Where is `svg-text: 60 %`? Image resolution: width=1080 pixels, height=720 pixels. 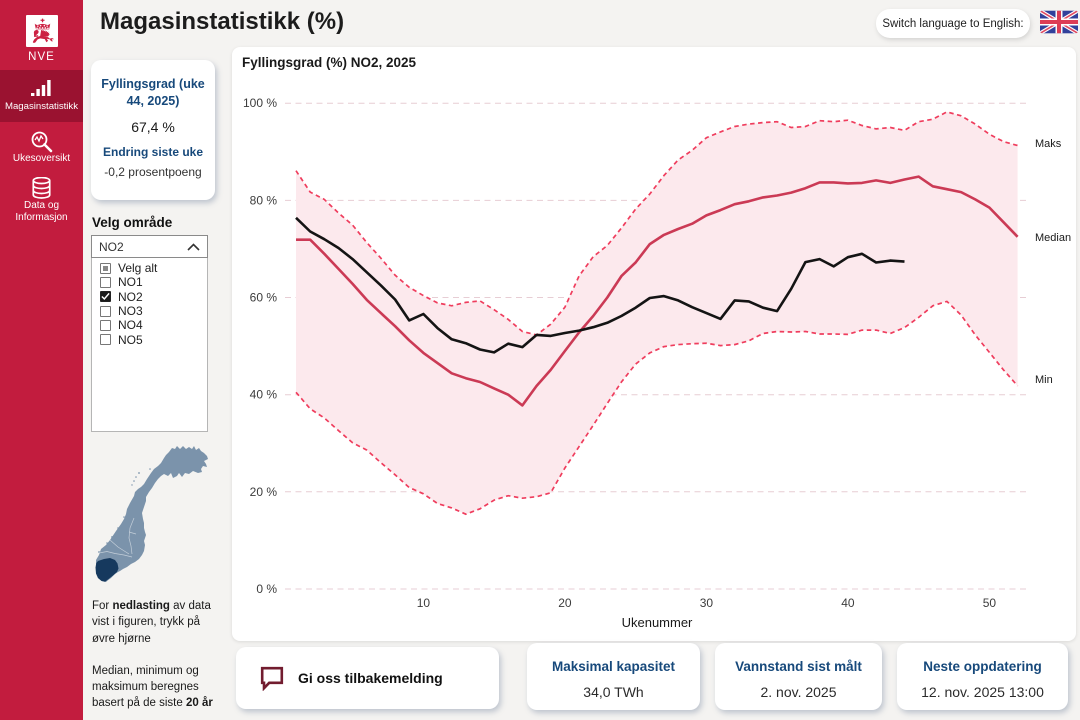 svg-text: 60 % is located at coordinates (264, 298).